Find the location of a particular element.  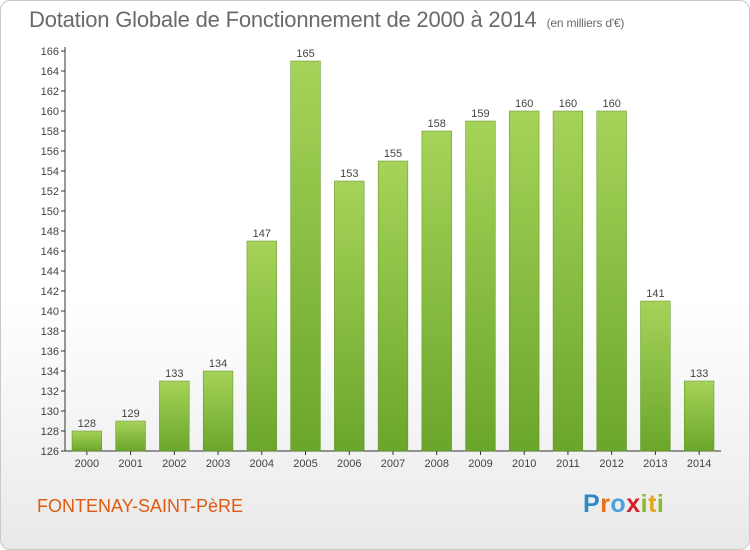

x-tick-label: 2001 is located at coordinates (130, 464).